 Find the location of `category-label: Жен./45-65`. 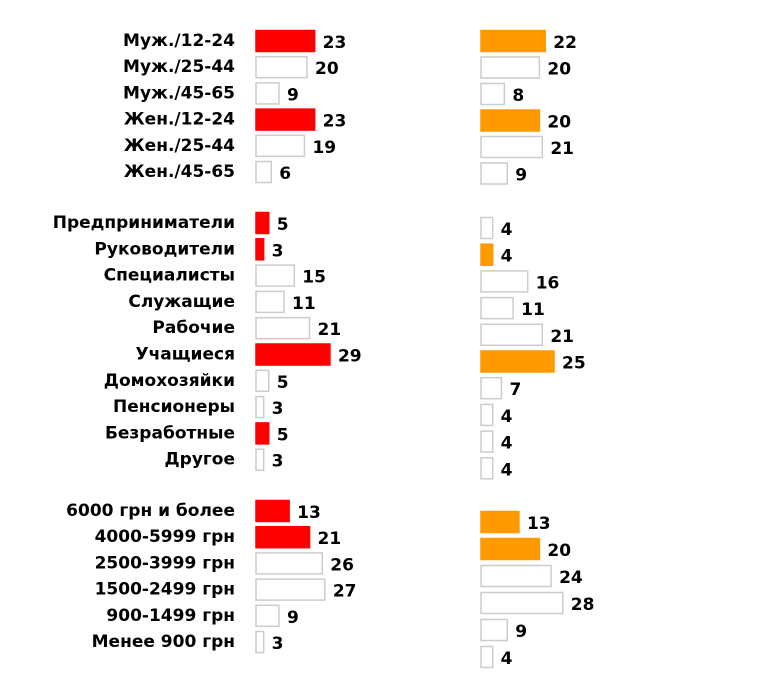

category-label: Жен./45-65 is located at coordinates (179, 172).